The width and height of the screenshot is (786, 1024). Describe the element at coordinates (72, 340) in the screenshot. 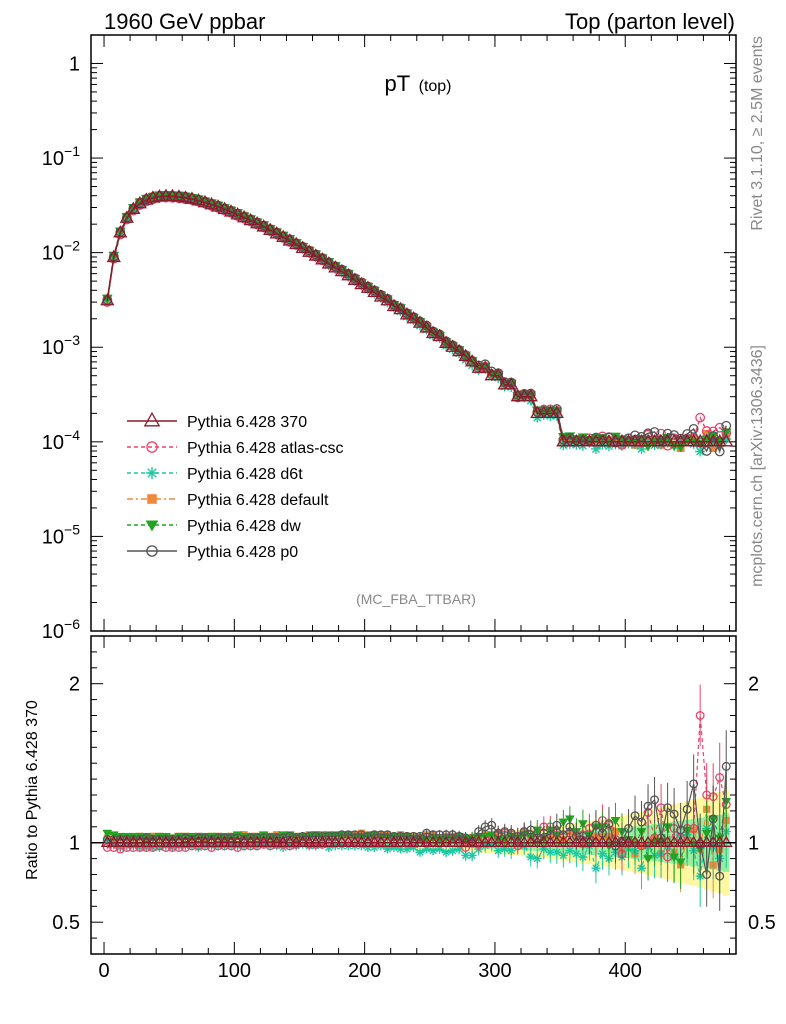

I see `main-y-tick-exponent: −3` at that location.